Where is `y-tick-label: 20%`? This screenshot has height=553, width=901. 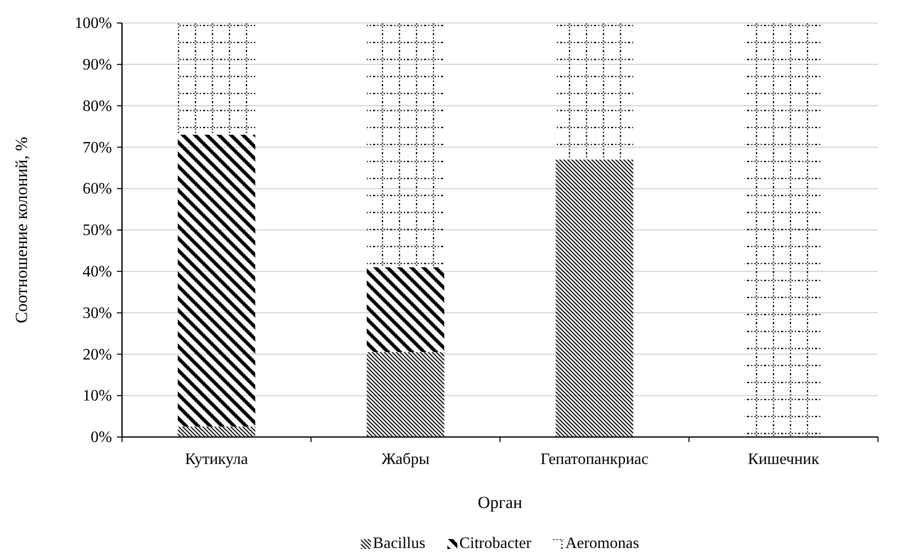 y-tick-label: 20% is located at coordinates (97, 355).